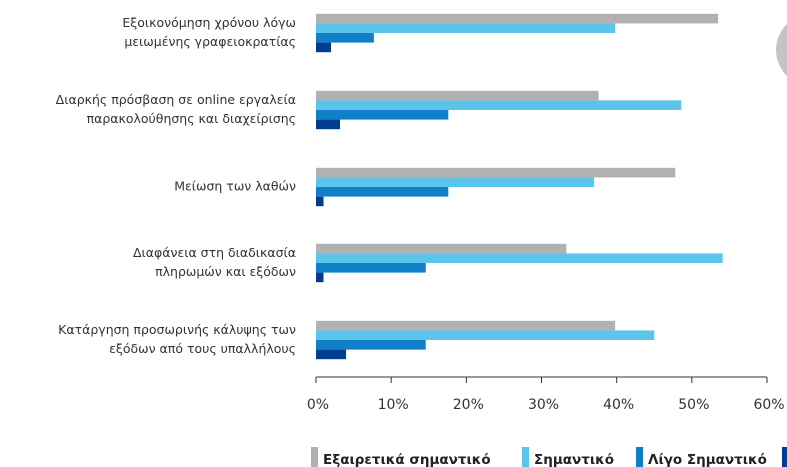 The width and height of the screenshot is (787, 467). What do you see at coordinates (574, 459) in the screenshot?
I see `legend-label: Σημαντικό` at bounding box center [574, 459].